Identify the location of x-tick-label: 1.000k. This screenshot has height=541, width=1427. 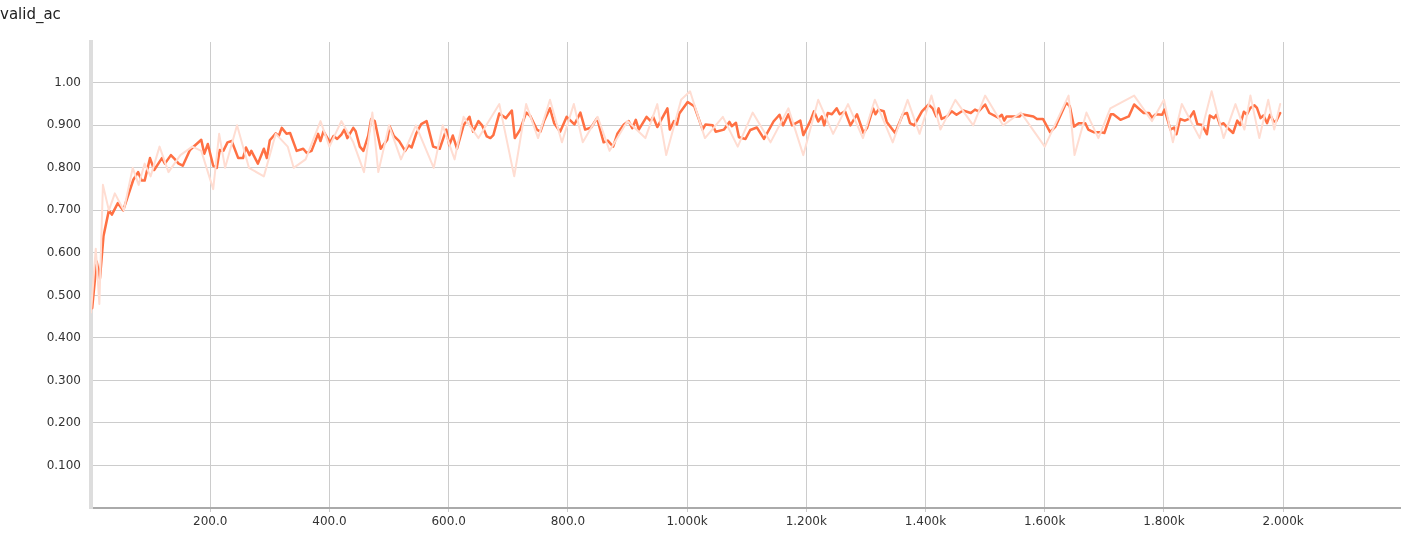
(687, 521).